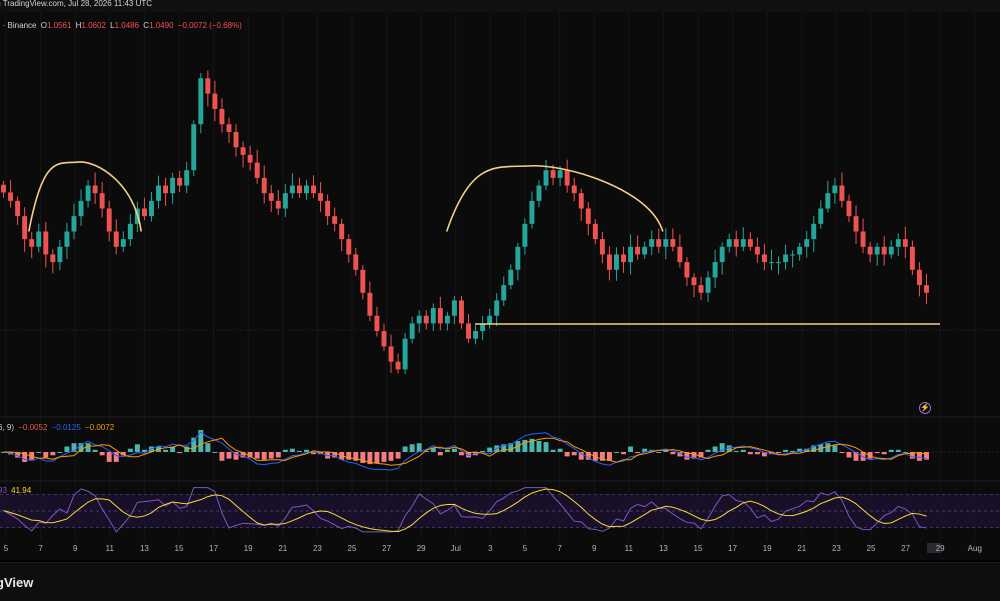 The image size is (1000, 601). I want to click on open-label: O, so click(43, 25).